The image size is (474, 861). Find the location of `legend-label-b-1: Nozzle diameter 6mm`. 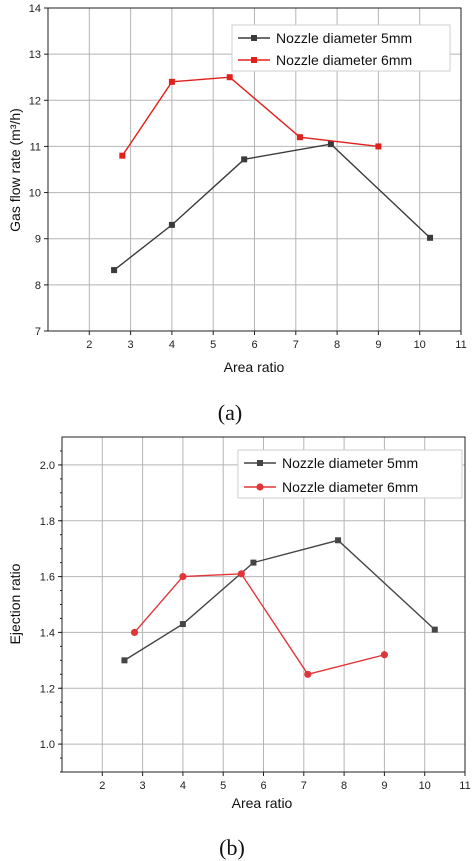

legend-label-b-1: Nozzle diameter 6mm is located at coordinates (350, 487).